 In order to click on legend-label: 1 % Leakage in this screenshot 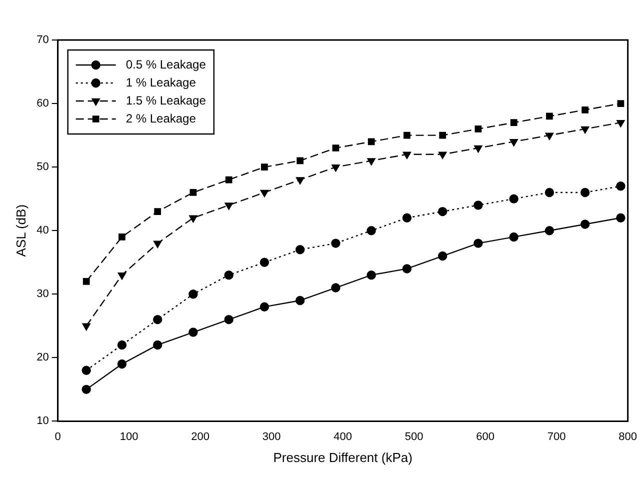, I will do `click(161, 82)`.